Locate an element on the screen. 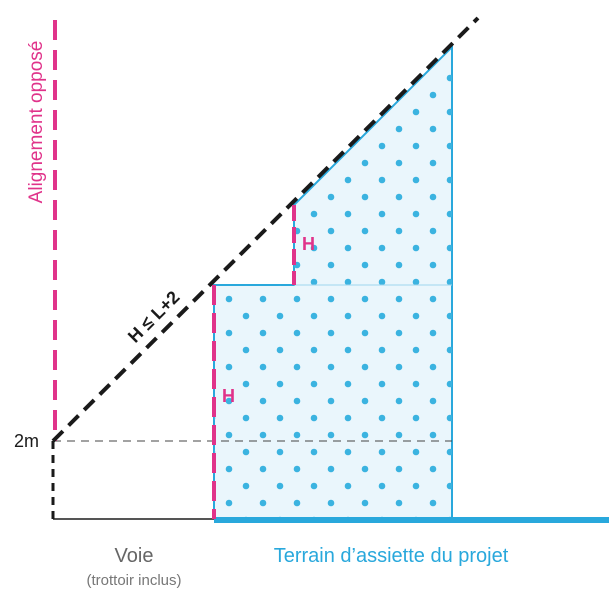  height-marker-label-upper: H is located at coordinates (308, 244).